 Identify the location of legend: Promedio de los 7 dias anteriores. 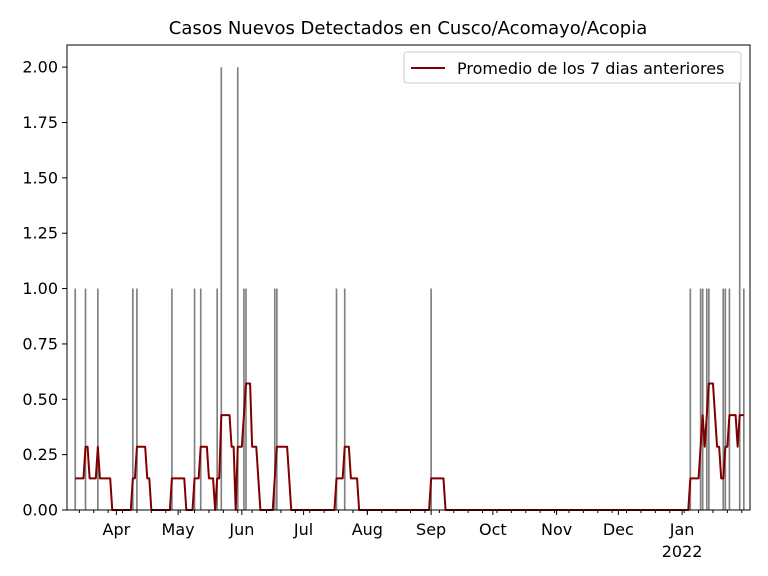
(572, 67).